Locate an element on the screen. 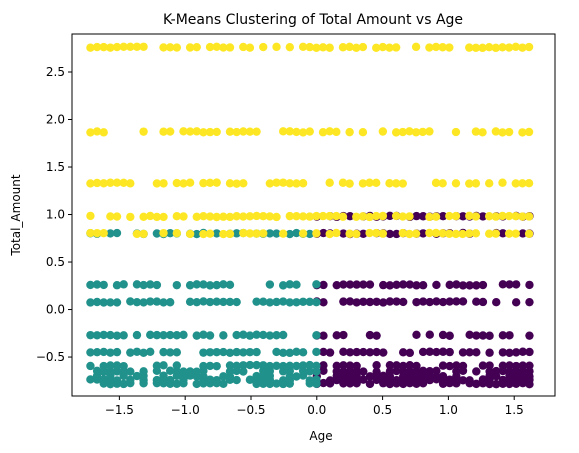 This screenshot has height=453, width=579. y-tick-label: 2.5 is located at coordinates (55, 72).